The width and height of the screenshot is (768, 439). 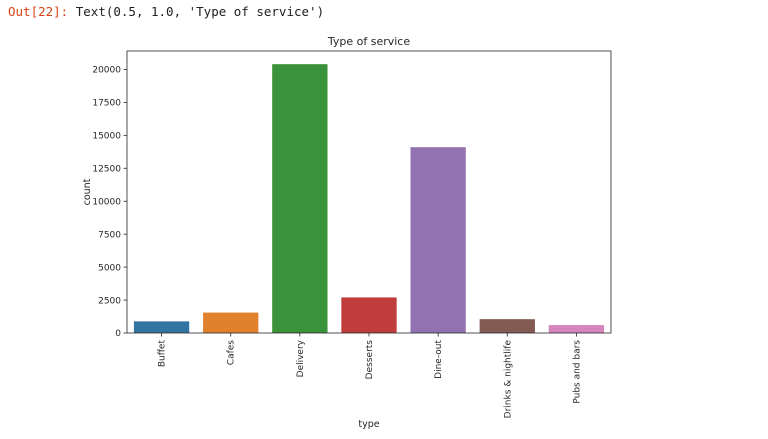 What do you see at coordinates (196, 11) in the screenshot?
I see `output-text: Text(0.5, 1.0, 'Type of service')` at bounding box center [196, 11].